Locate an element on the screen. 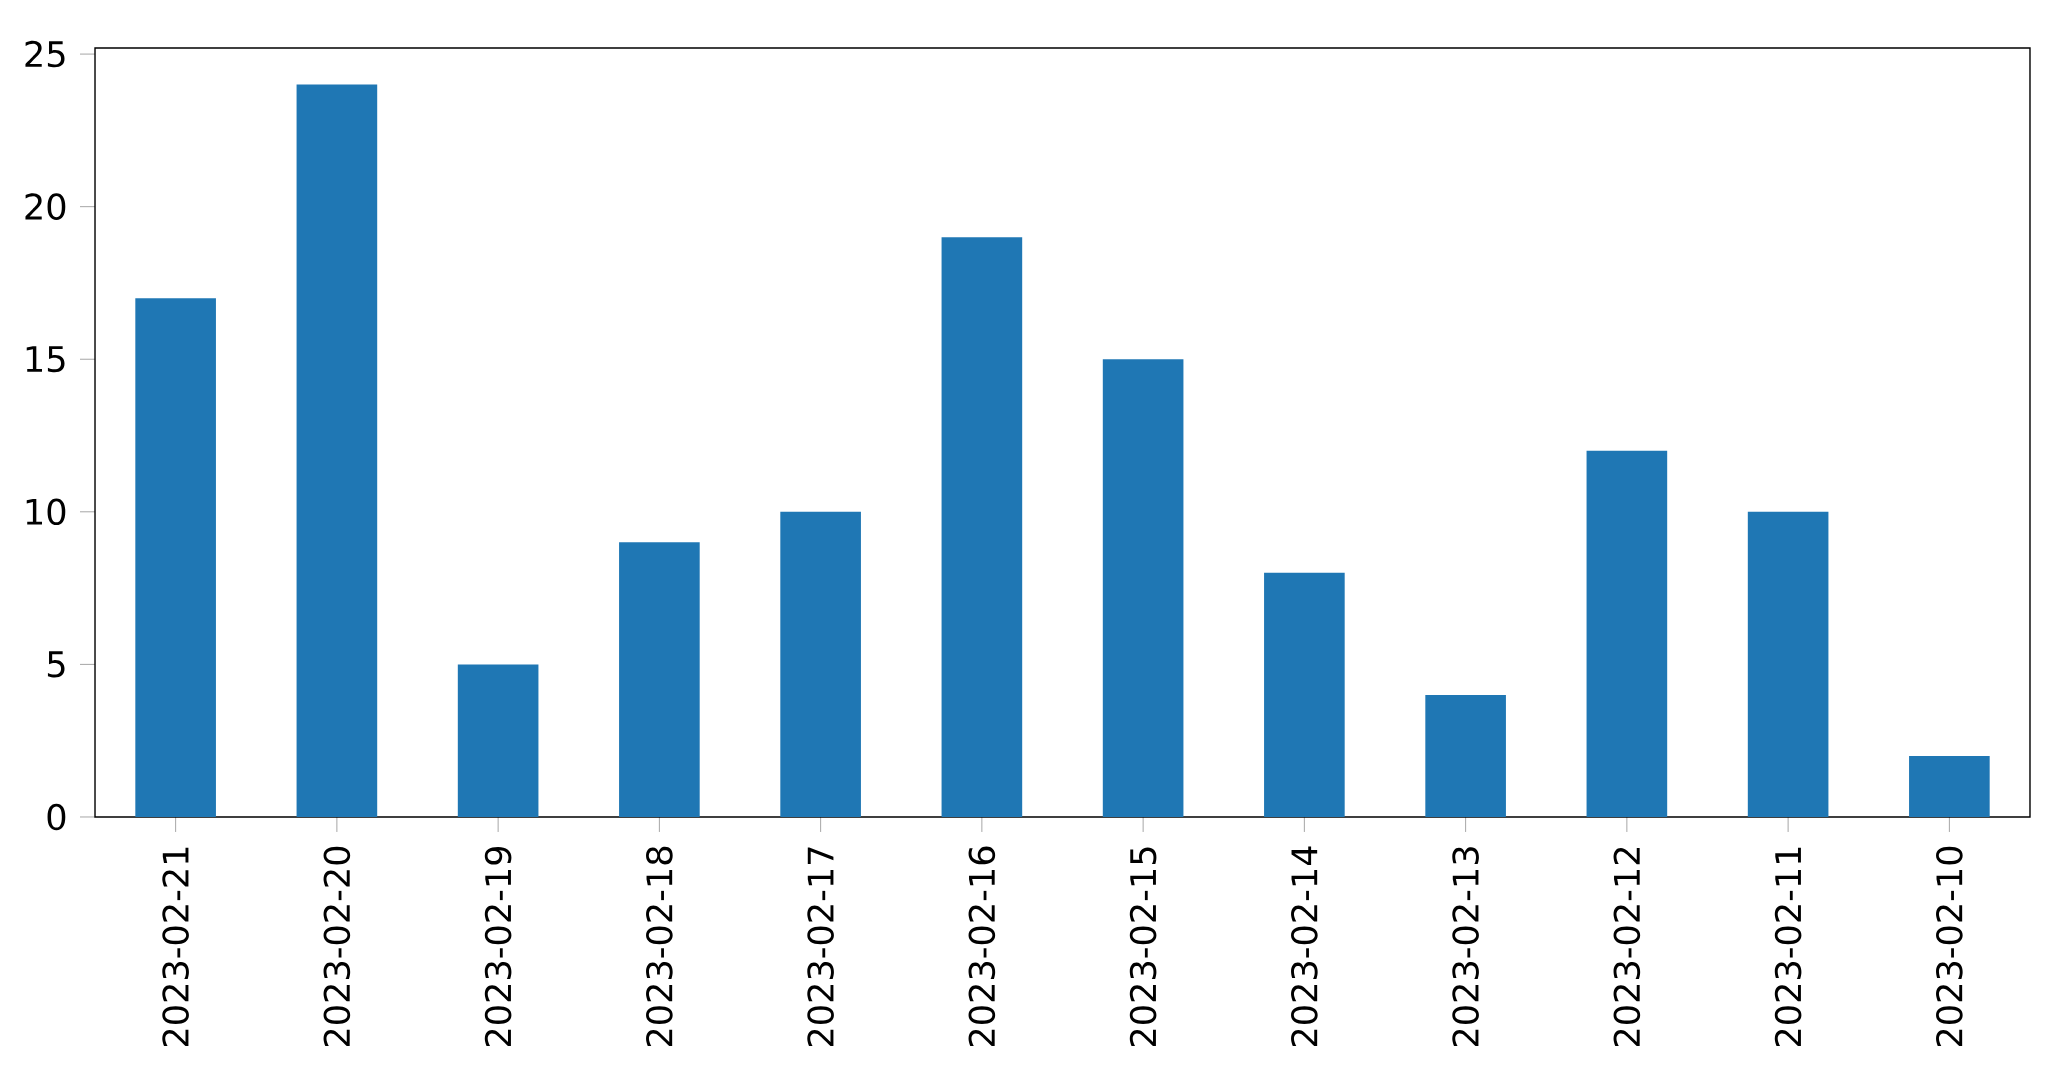 Image resolution: width=2071 pixels, height=1069 pixels. y-tick-label: 25 is located at coordinates (45, 54).